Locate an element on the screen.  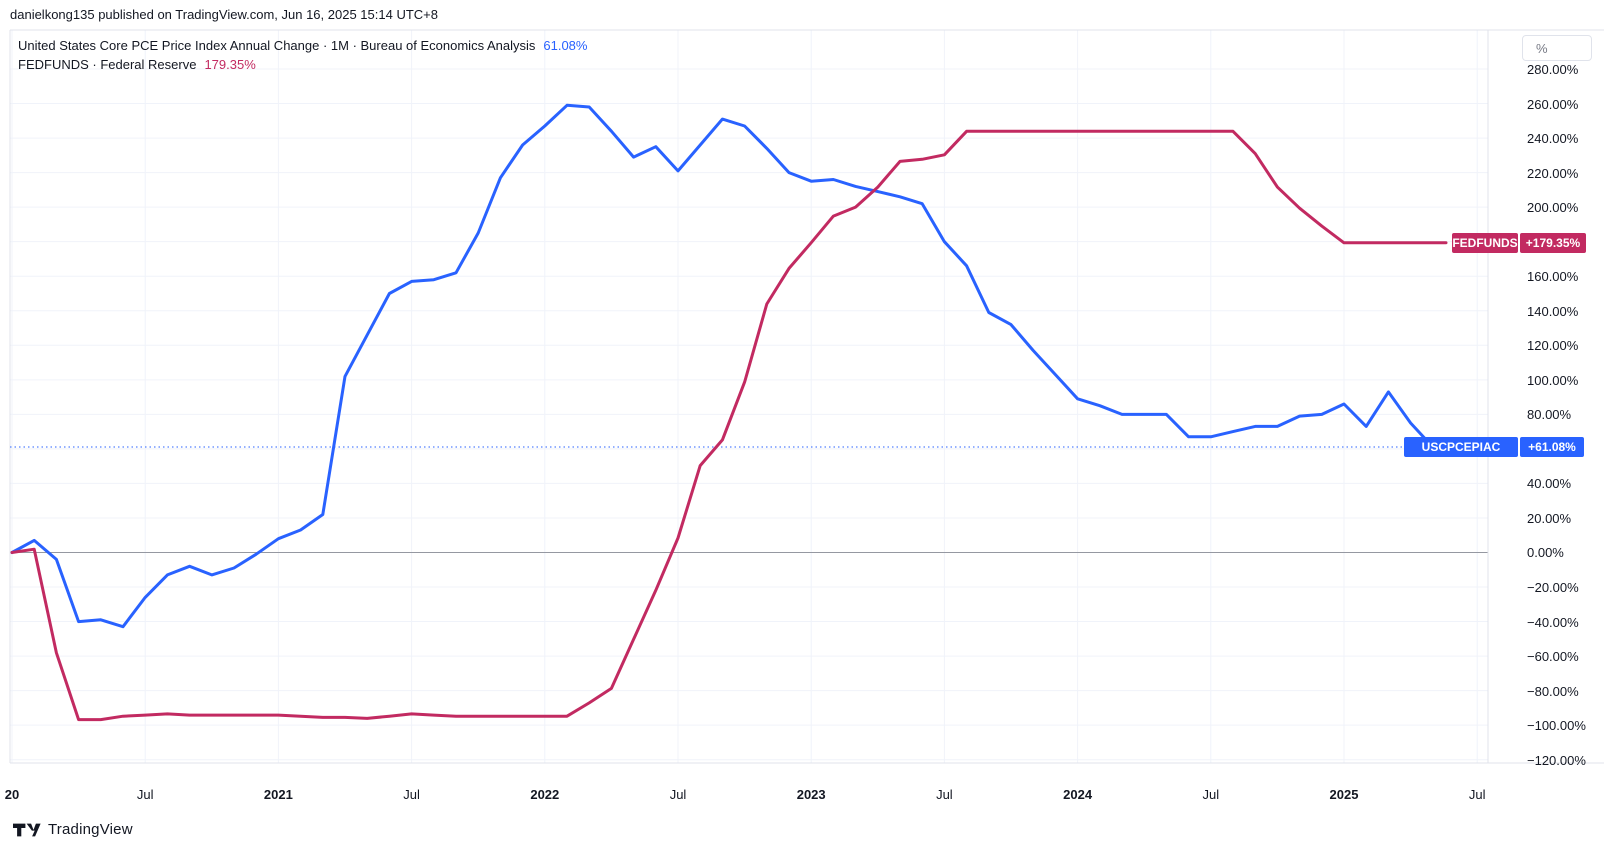
price-tick-label: 40.00% is located at coordinates (1549, 484).